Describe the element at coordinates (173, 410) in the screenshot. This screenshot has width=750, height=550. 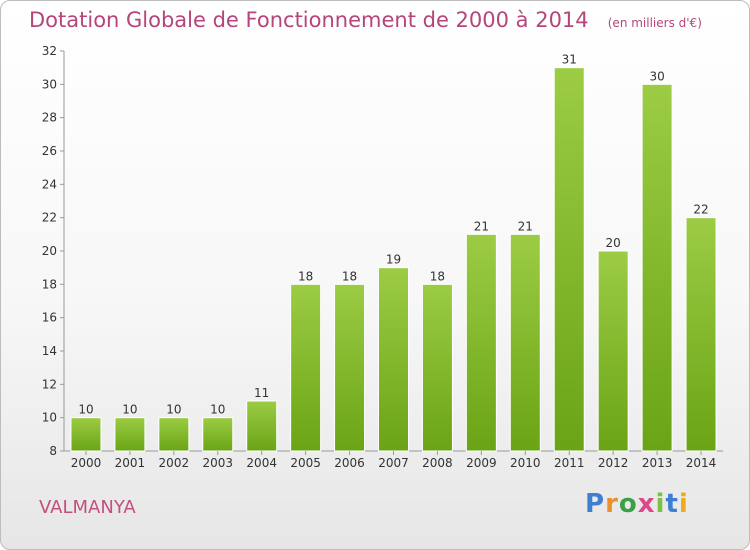
I see `data-label-2002: 10` at that location.